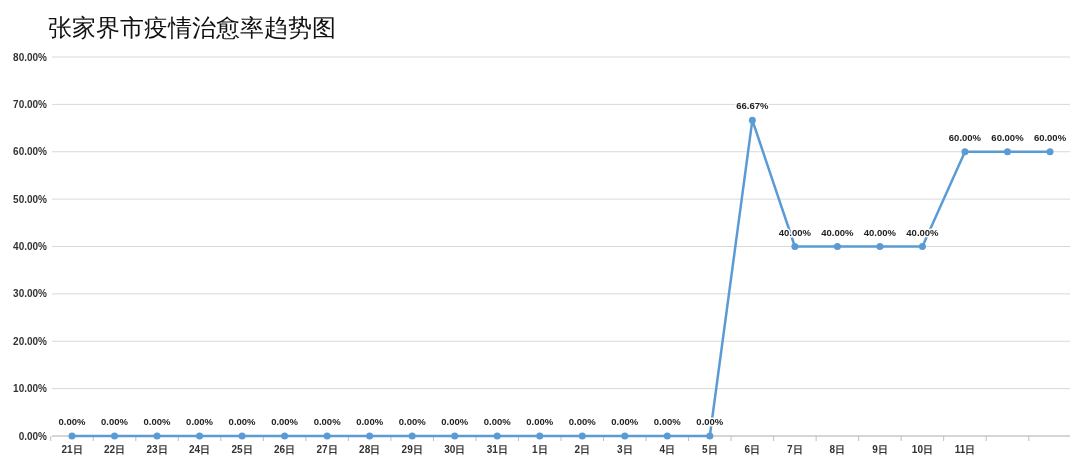  What do you see at coordinates (114, 449) in the screenshot?
I see `x-tick-label: 22日` at bounding box center [114, 449].